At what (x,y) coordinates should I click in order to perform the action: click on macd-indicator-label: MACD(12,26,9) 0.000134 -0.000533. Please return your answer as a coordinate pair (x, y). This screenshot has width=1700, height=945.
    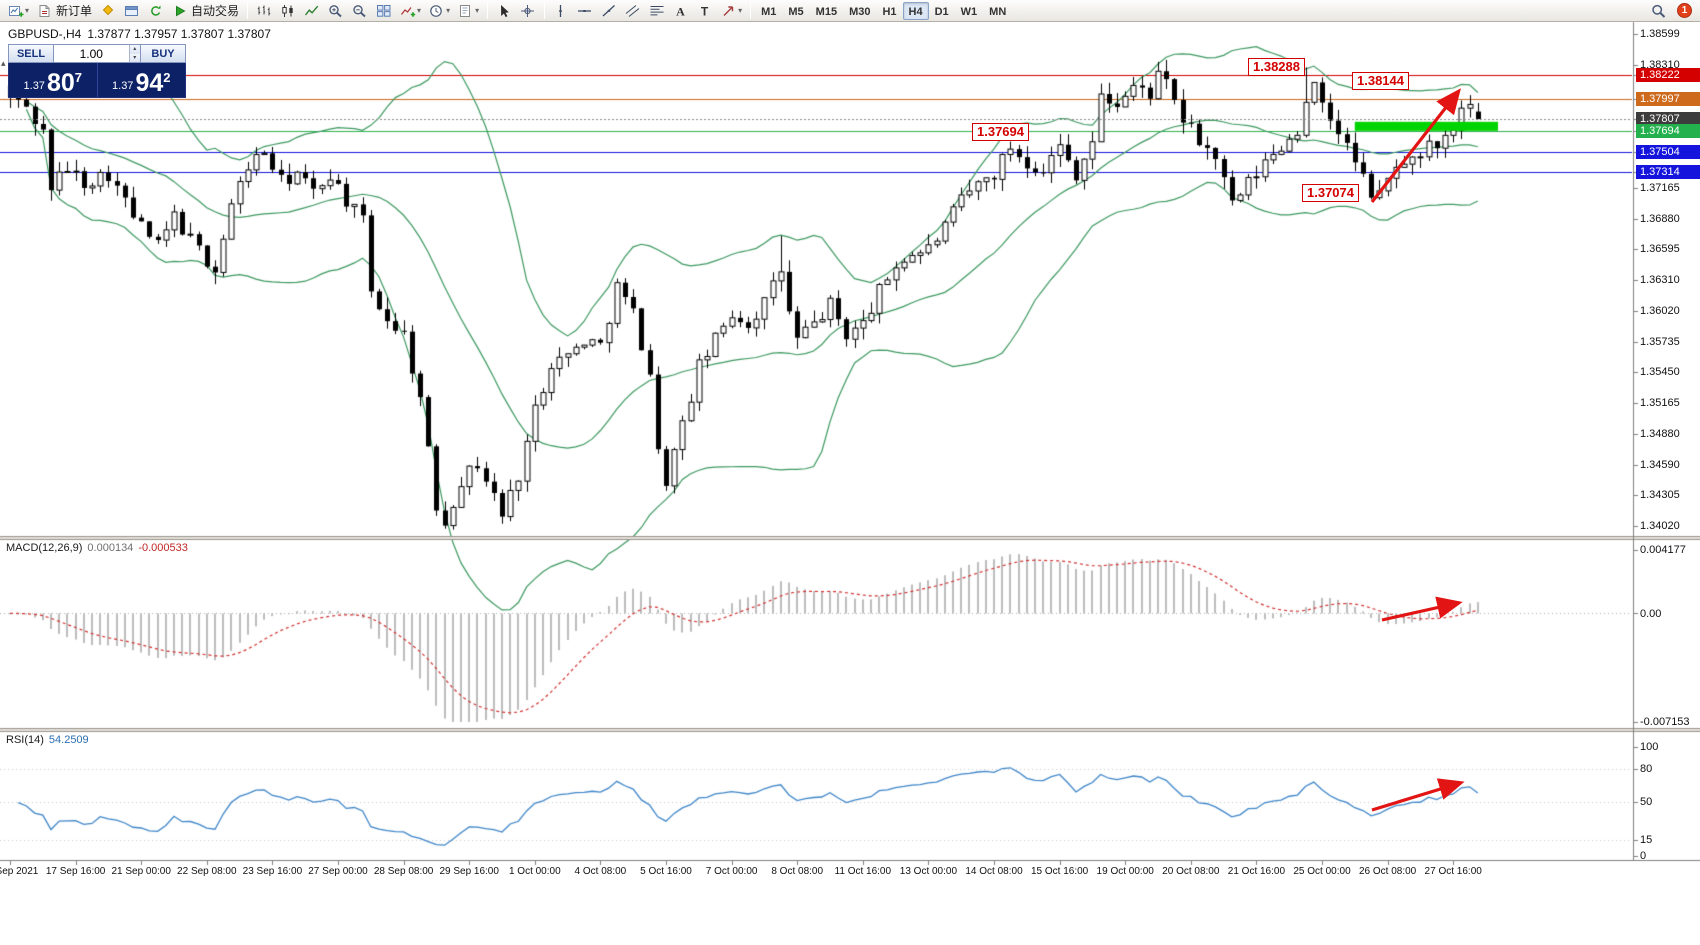
    Looking at the image, I should click on (97, 548).